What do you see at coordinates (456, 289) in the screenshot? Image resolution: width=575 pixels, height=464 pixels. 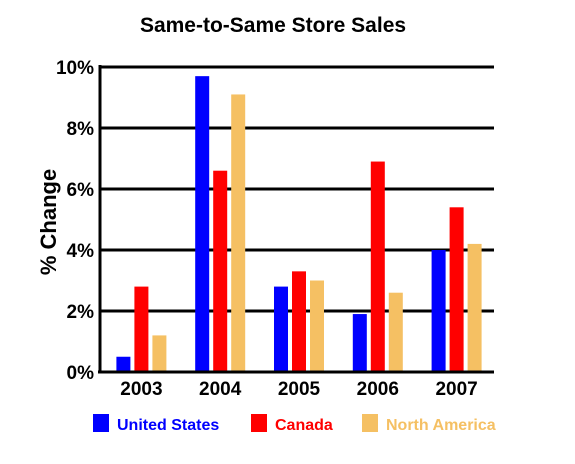 I see `bar-canada-2007` at bounding box center [456, 289].